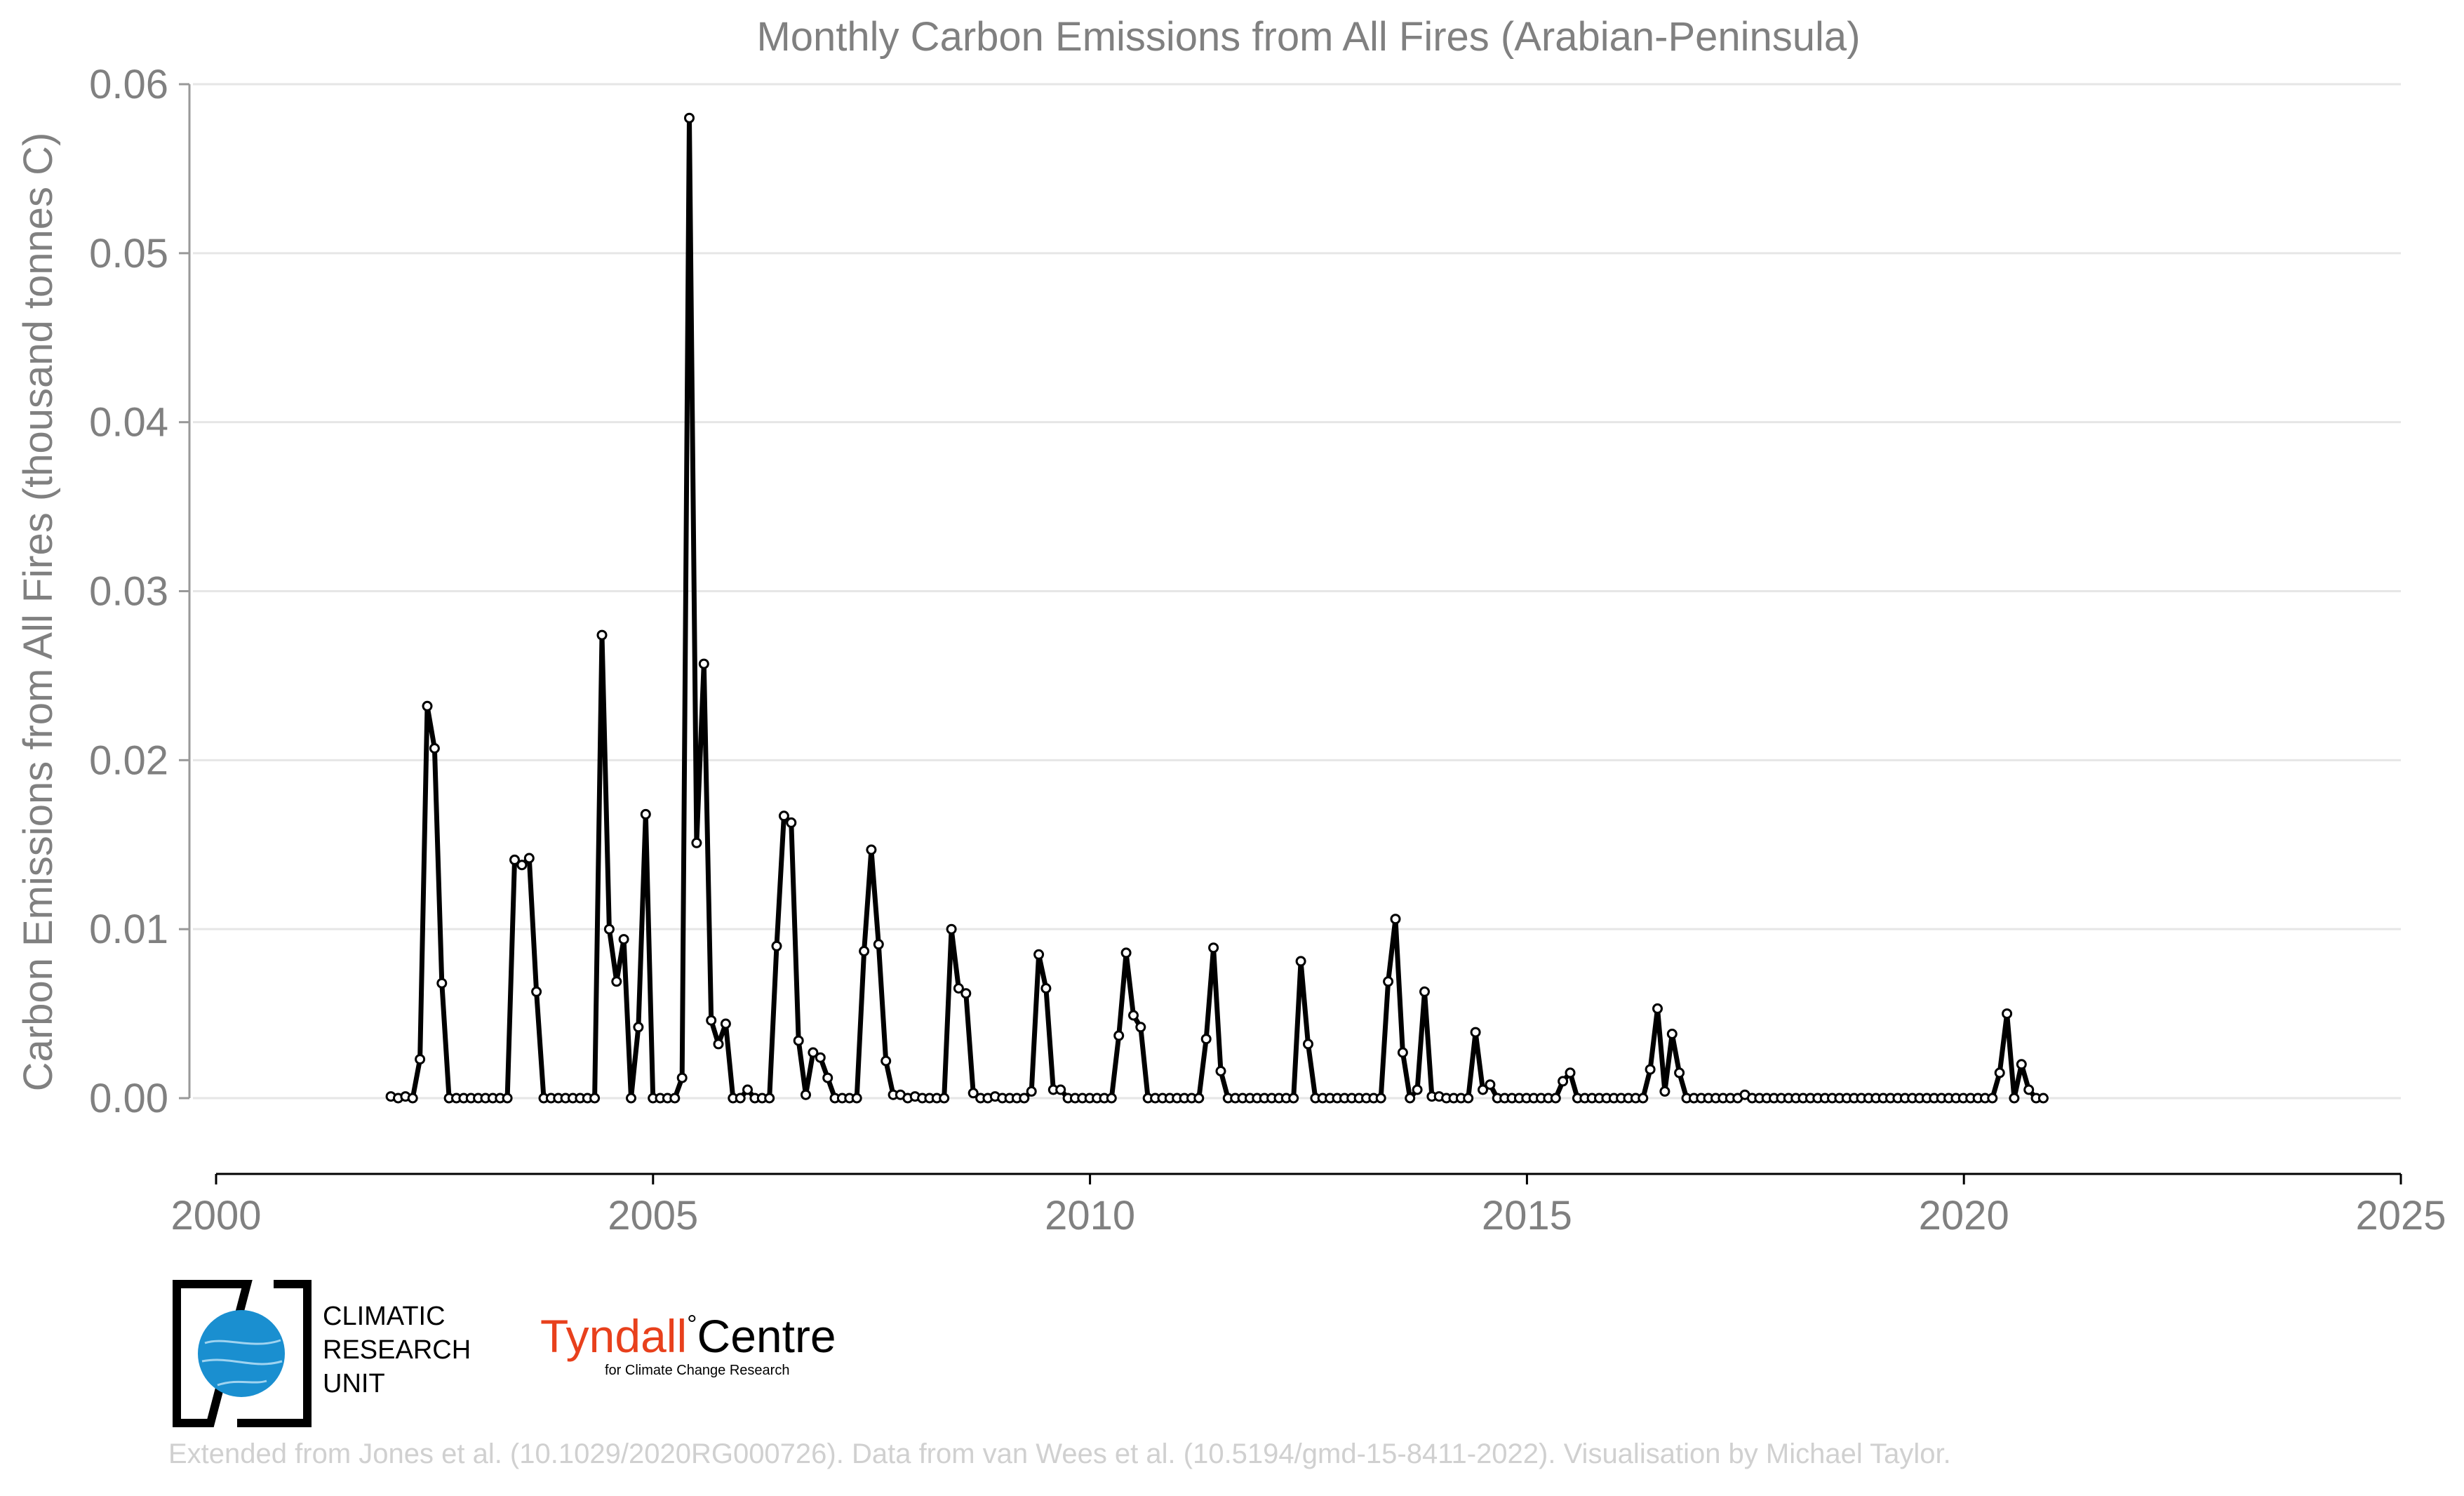  I want to click on x-tick-label: 2000, so click(215, 1215).